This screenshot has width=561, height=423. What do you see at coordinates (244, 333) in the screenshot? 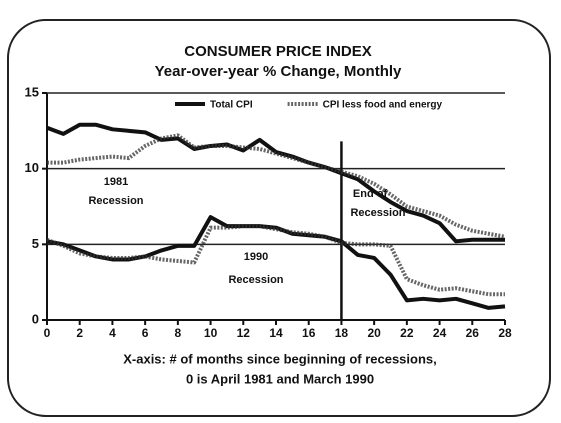
I see `x-tick-label: 12` at bounding box center [244, 333].